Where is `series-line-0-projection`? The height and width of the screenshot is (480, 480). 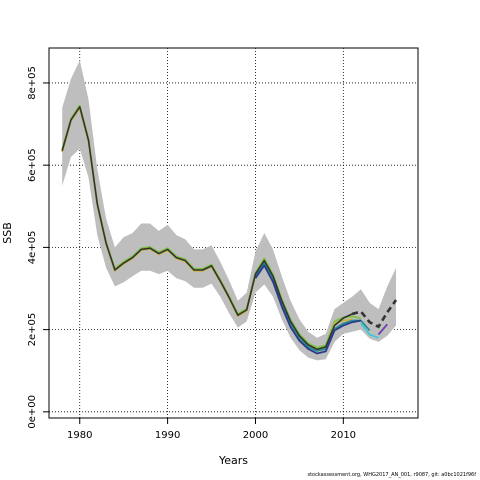
series-line-0-projection is located at coordinates (374, 314).